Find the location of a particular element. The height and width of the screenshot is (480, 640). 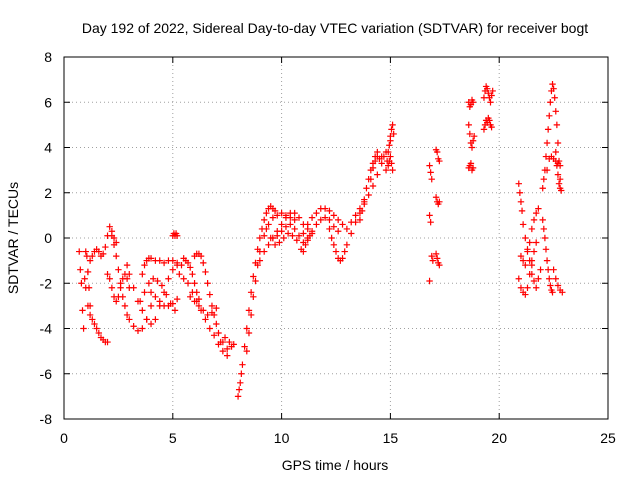

series-s33 is located at coordinates (437, 155).